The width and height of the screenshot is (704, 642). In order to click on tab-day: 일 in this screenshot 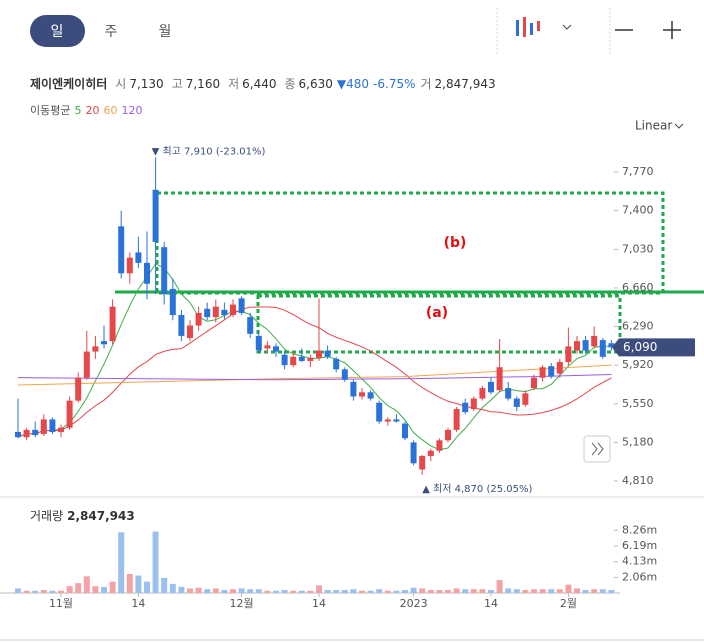, I will do `click(57, 32)`.